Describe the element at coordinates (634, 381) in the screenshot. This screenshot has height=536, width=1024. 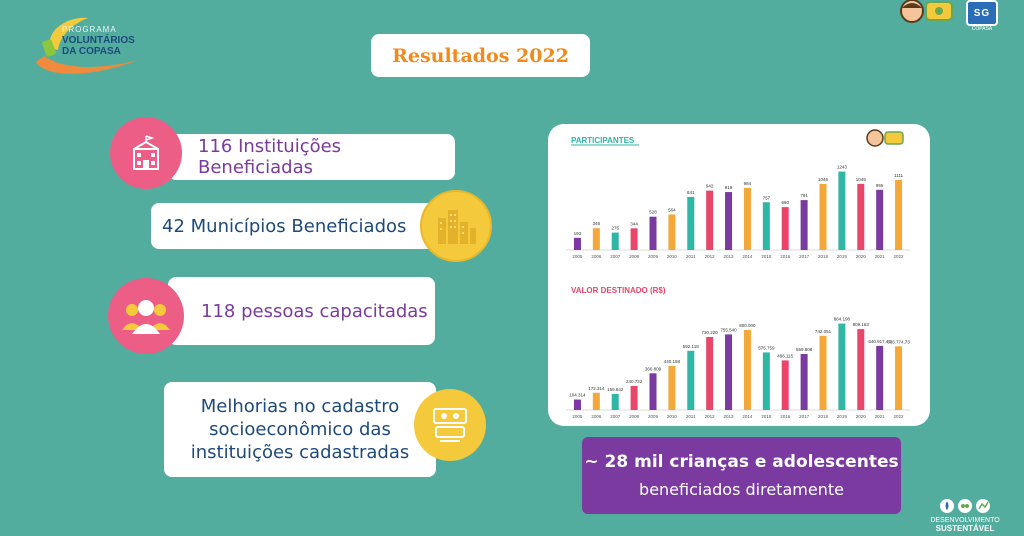
I see `data-label-valor: 240.722` at that location.